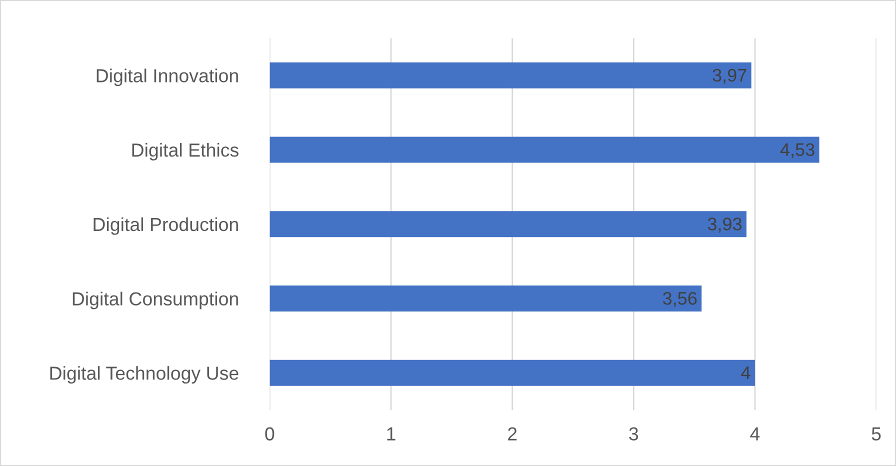 This screenshot has width=896, height=466. Describe the element at coordinates (185, 151) in the screenshot. I see `y-tick-label: Digital Ethics` at that location.